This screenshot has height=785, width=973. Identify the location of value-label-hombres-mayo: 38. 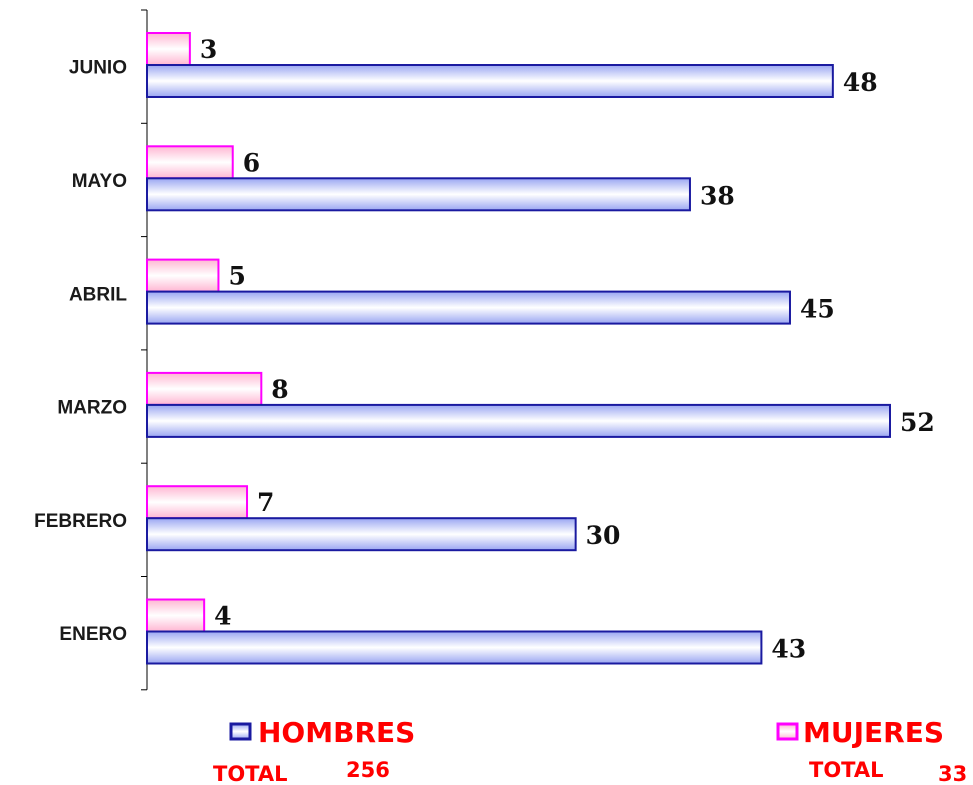
(717, 195).